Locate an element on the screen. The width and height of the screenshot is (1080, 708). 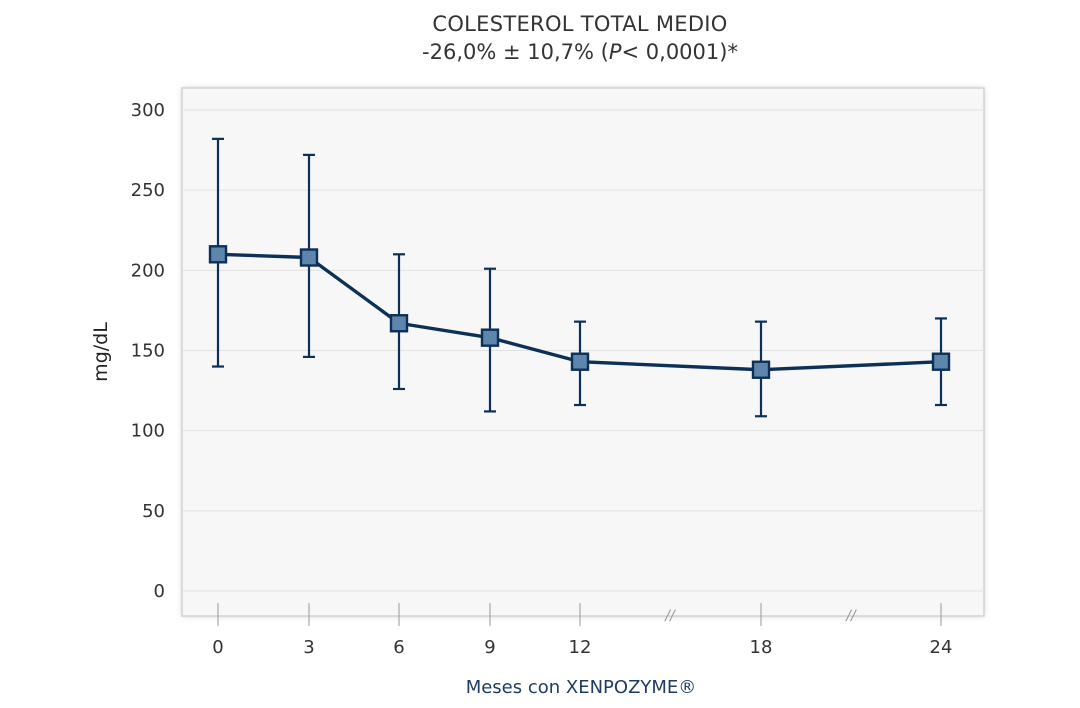
y-tick-label: 250 is located at coordinates (148, 190).